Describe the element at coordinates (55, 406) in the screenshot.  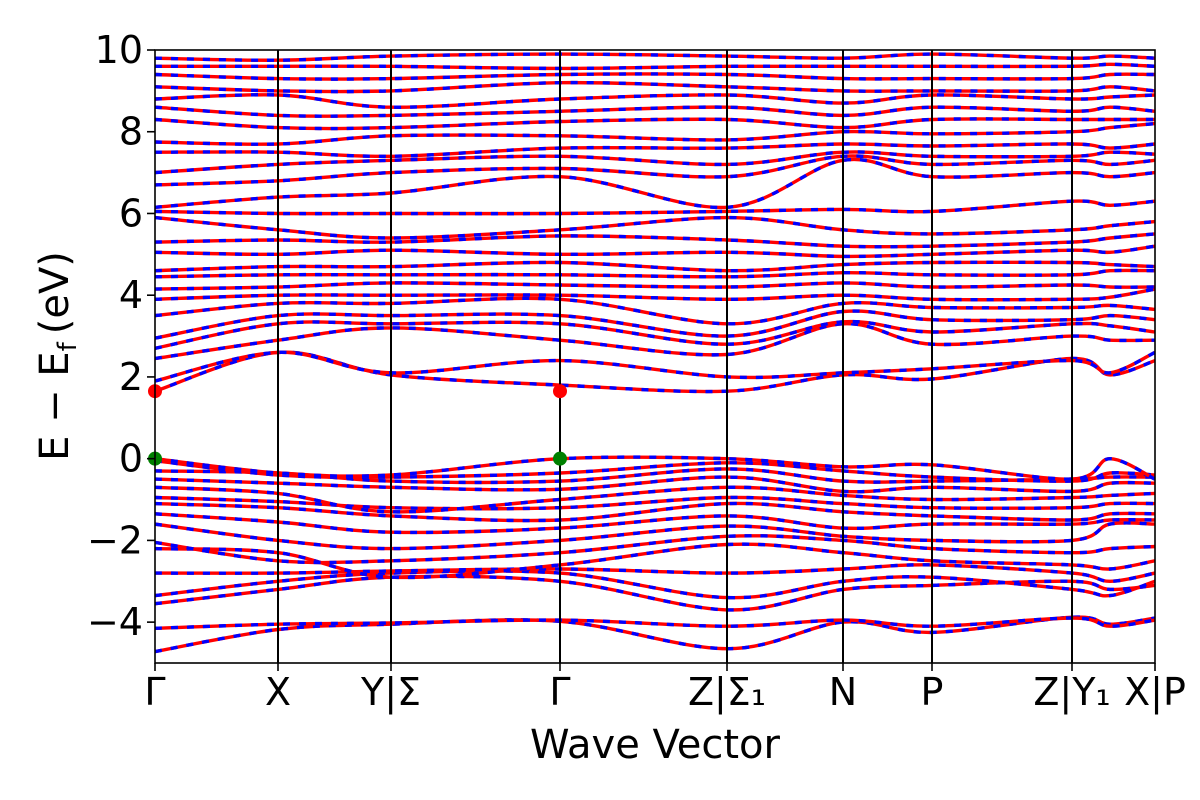
I see `y-axis-label-main: E − E` at that location.